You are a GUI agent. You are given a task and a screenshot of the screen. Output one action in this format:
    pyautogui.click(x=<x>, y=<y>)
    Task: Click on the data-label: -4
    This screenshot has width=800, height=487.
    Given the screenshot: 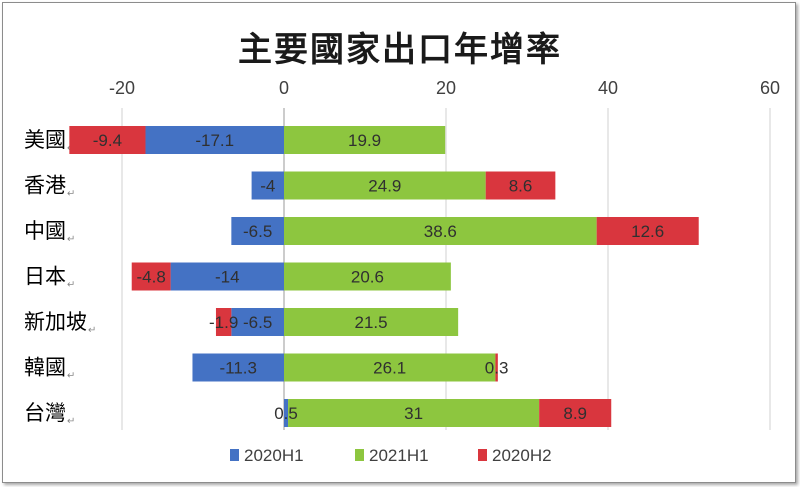 What is the action you would take?
    pyautogui.click(x=267, y=186)
    